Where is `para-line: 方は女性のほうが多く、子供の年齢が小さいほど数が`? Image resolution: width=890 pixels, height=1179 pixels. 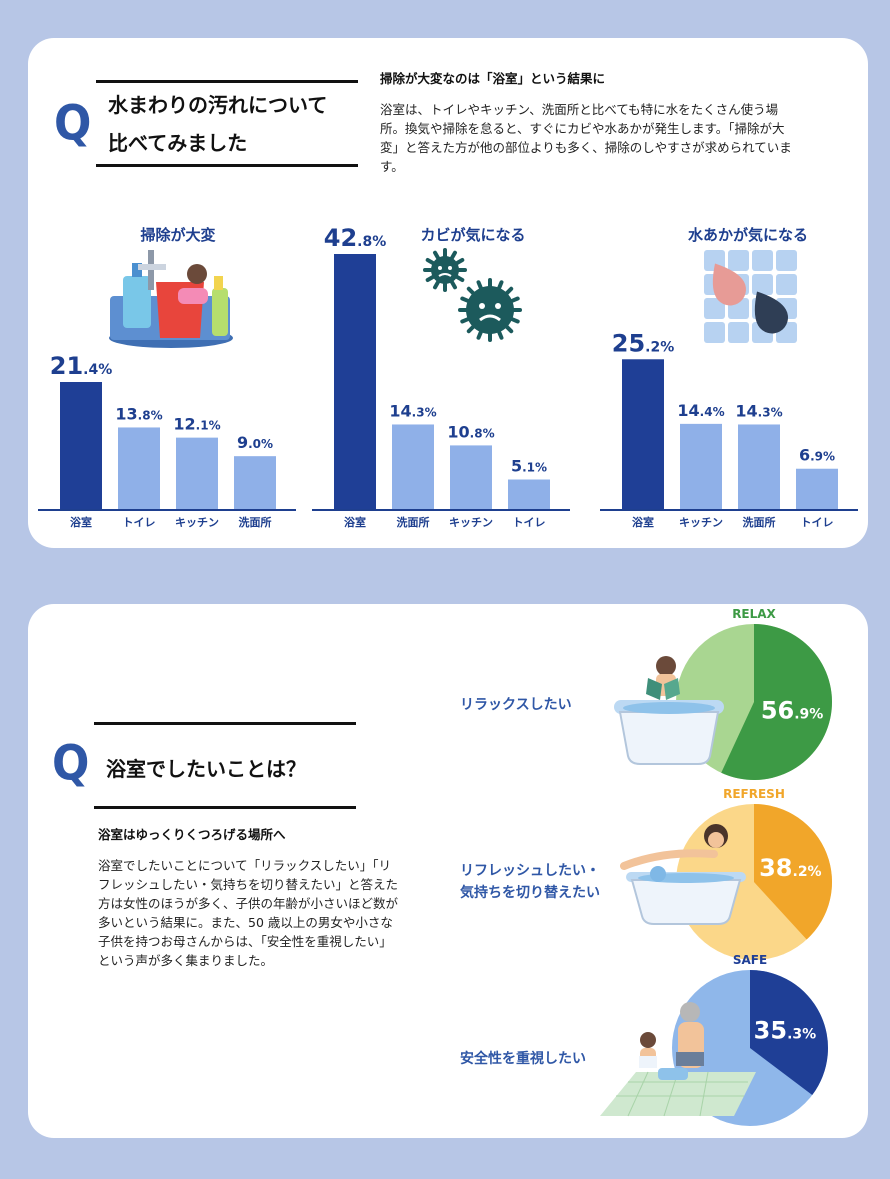 para-line: 方は女性のほうが多く、子供の年齢が小さいほど数が is located at coordinates (248, 903).